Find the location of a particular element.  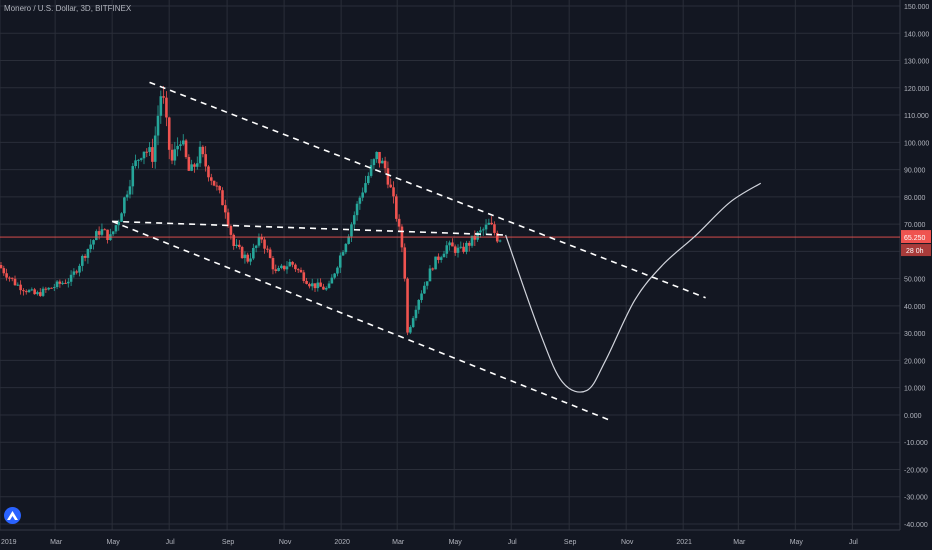

projection-curve is located at coordinates (633, 287).